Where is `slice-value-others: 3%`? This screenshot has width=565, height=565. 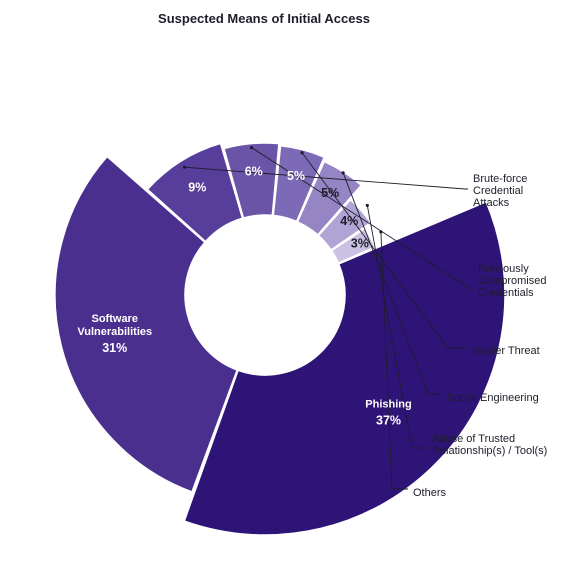
slice-value-others: 3% is located at coordinates (360, 243).